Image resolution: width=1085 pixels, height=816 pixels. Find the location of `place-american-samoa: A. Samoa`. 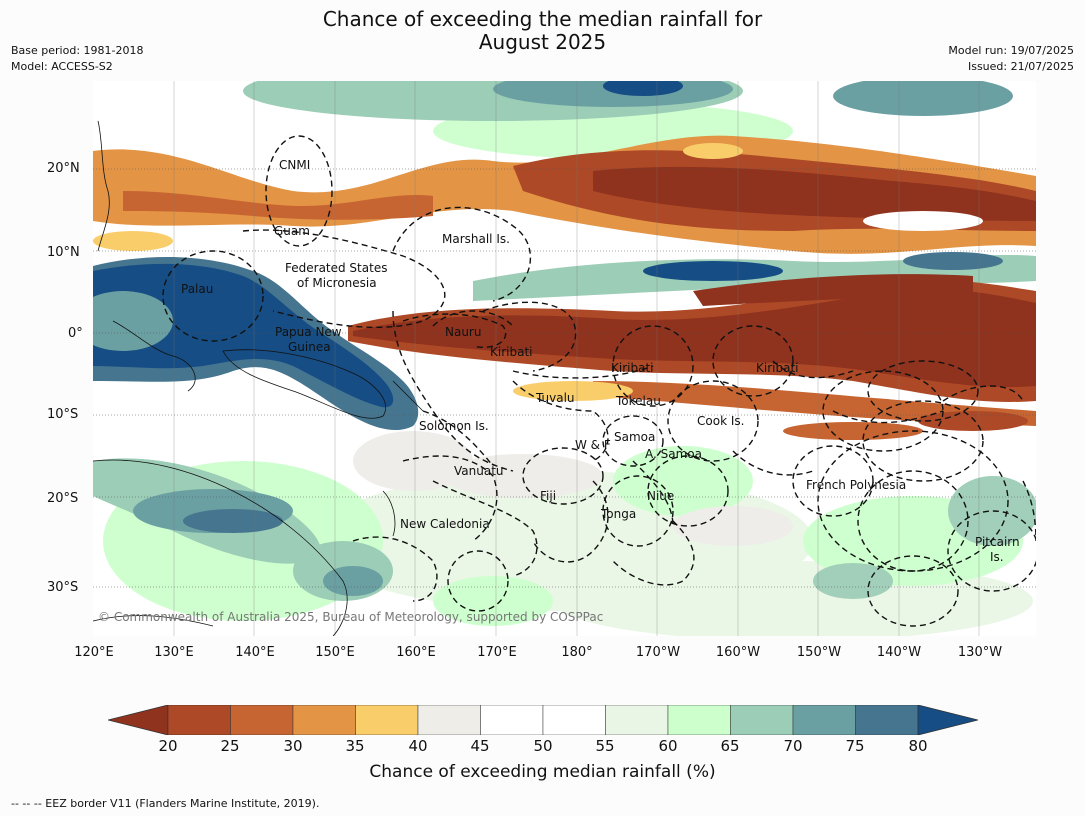

place-american-samoa: A. Samoa is located at coordinates (673, 454).